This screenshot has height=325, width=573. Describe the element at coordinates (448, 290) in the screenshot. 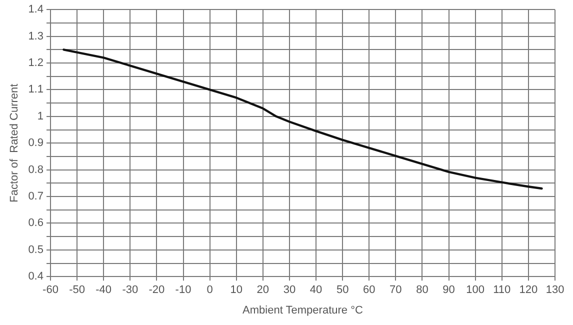

I see `x-tick-label: 90` at that location.